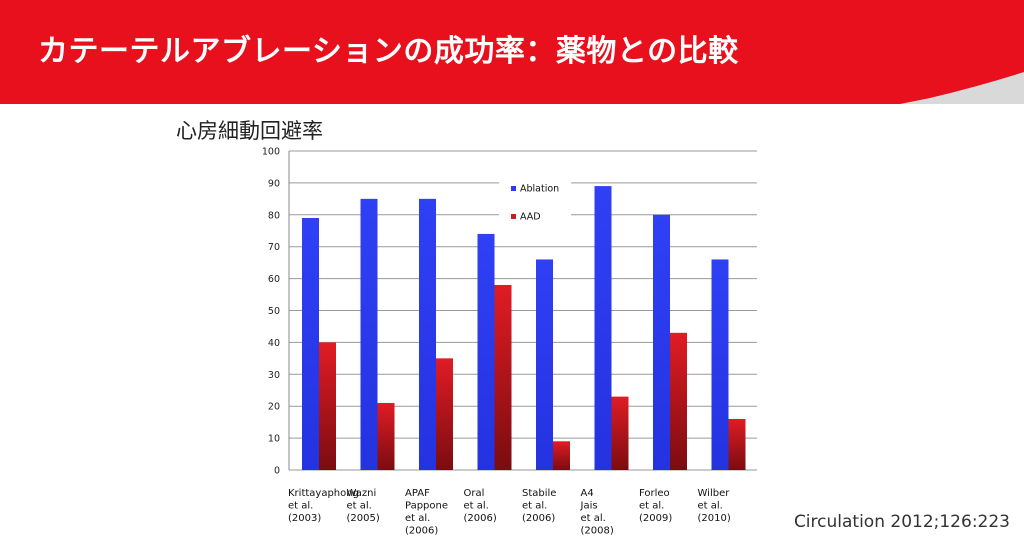 The image size is (1024, 538). Describe the element at coordinates (714, 493) in the screenshot. I see `x-tick-label: Wilber` at that location.